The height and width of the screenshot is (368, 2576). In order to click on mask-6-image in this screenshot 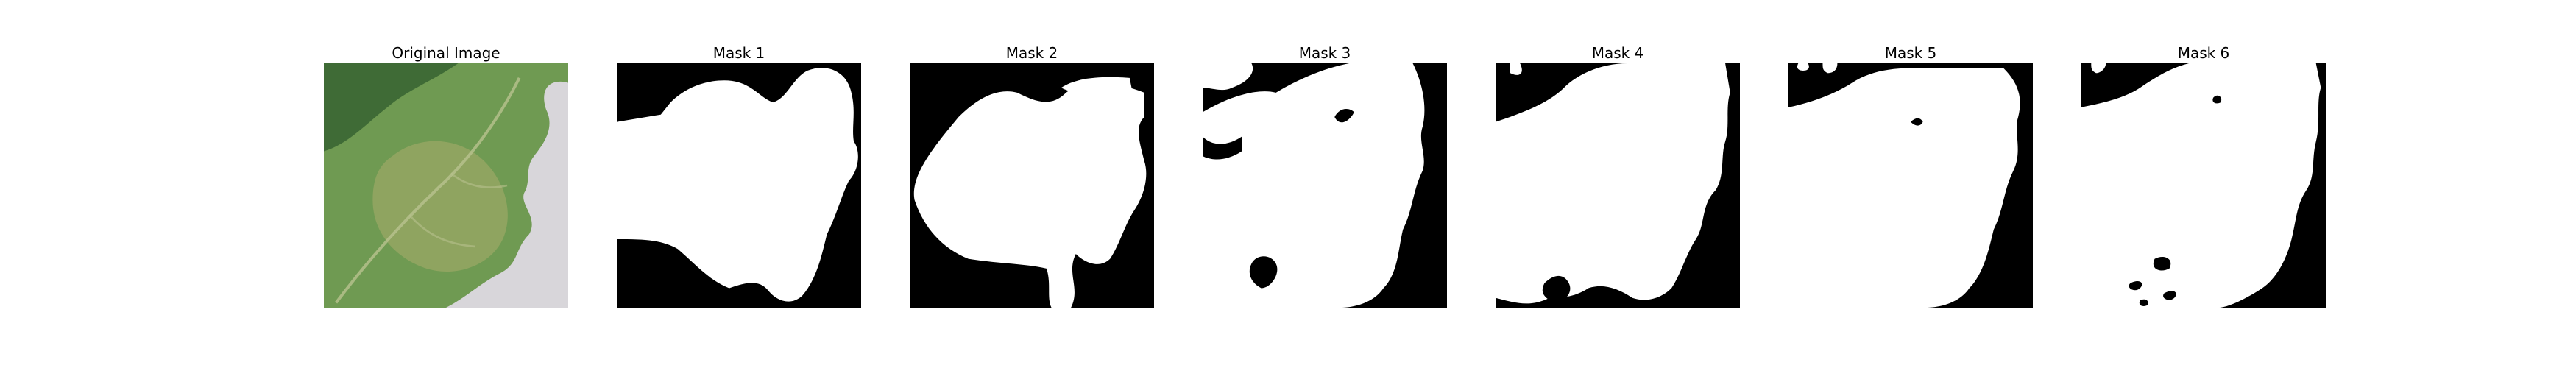, I will do `click(2203, 185)`.